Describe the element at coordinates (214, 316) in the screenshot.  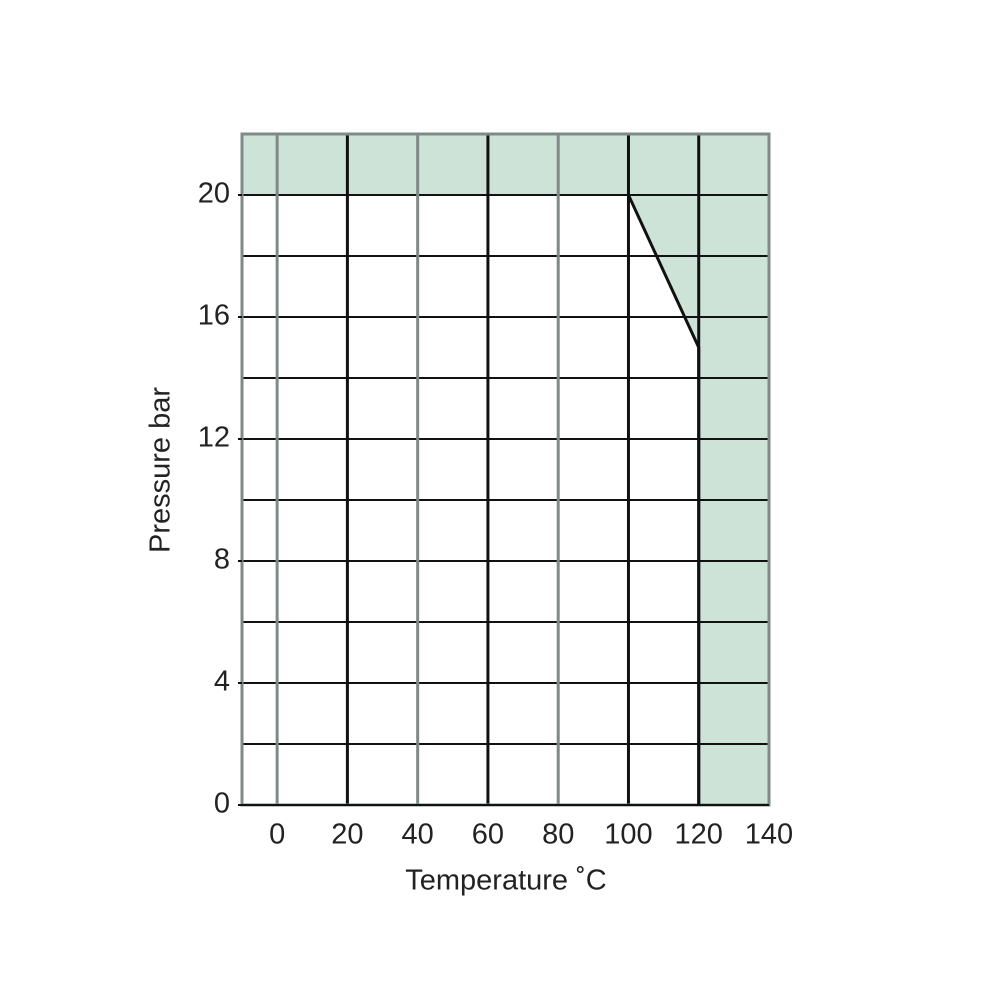
I see `y-tick-label: 16` at that location.